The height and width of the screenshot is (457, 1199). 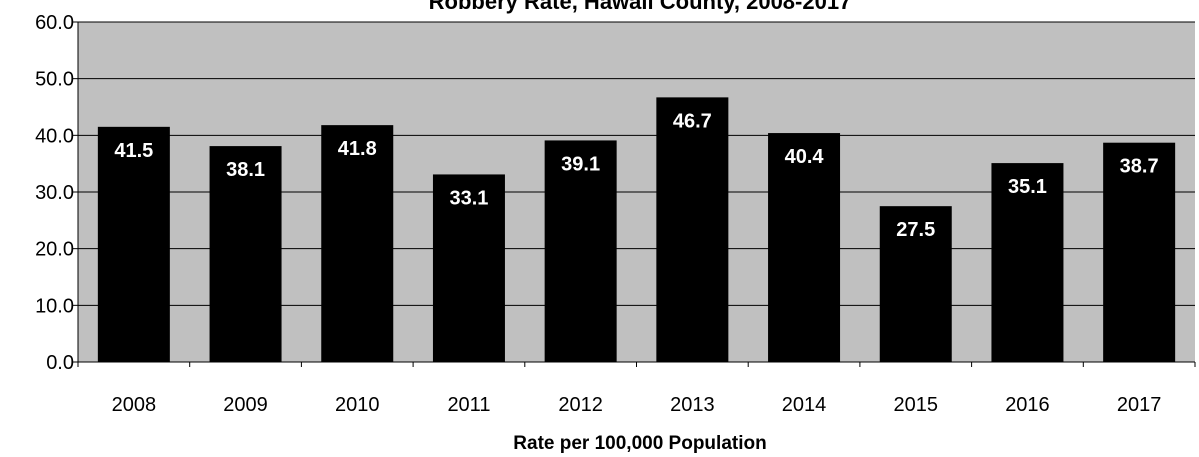 I want to click on x-tick-label-2008: 2008, so click(x=134, y=405).